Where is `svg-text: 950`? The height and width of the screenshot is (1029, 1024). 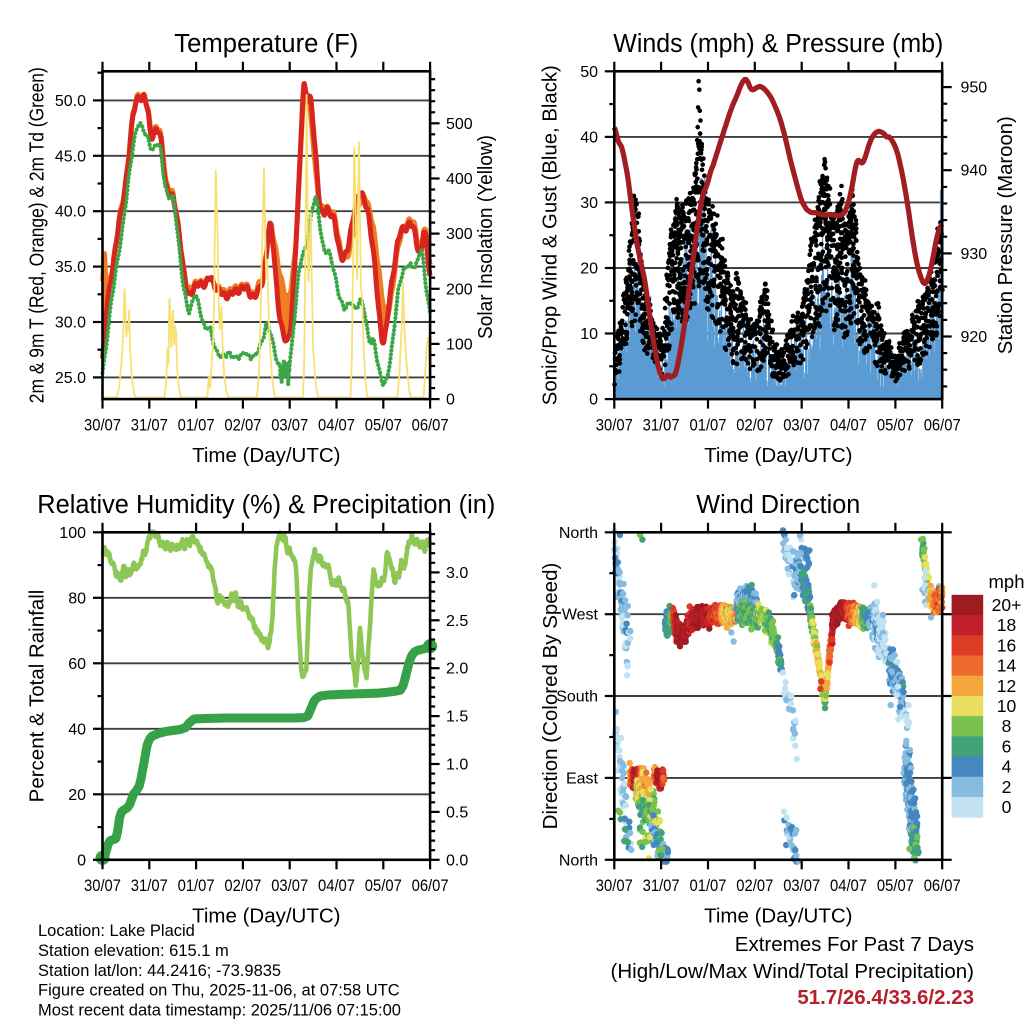 svg-text: 950 is located at coordinates (974, 88).